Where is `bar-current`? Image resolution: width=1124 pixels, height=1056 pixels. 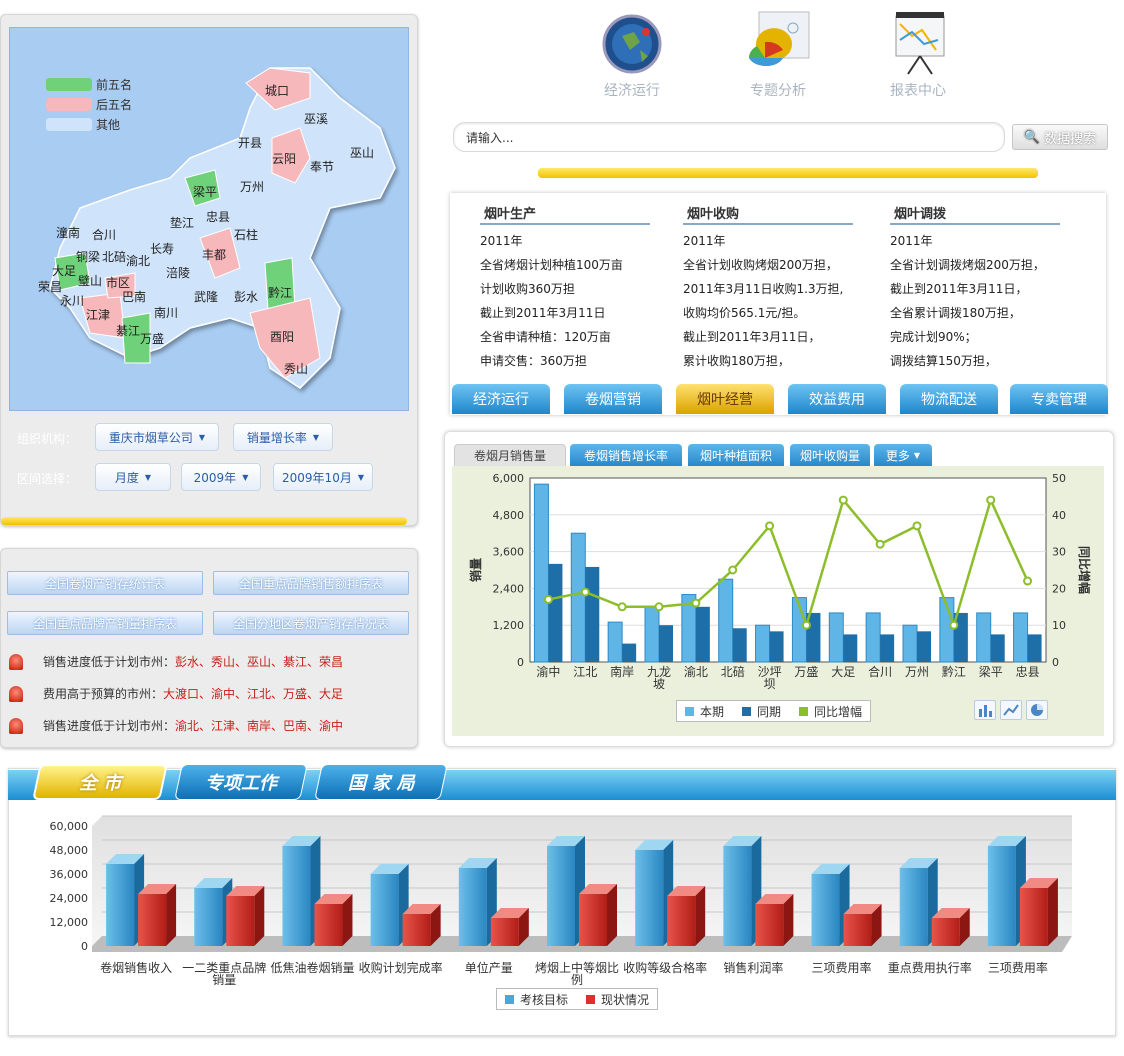
bar-current is located at coordinates (910, 643).